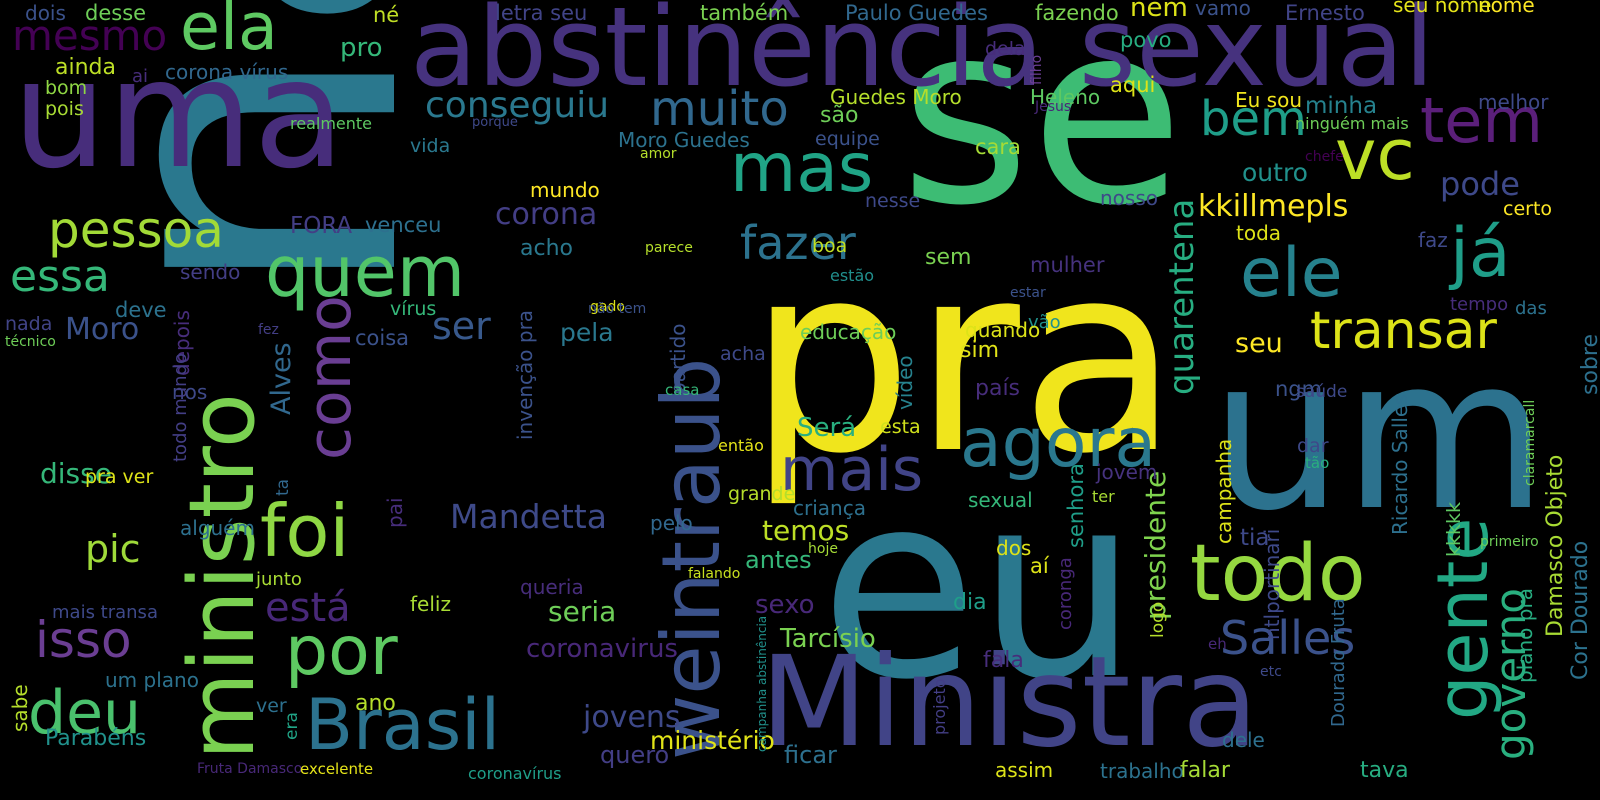  What do you see at coordinates (827, 428) in the screenshot?
I see `cloud-word: Será` at bounding box center [827, 428].